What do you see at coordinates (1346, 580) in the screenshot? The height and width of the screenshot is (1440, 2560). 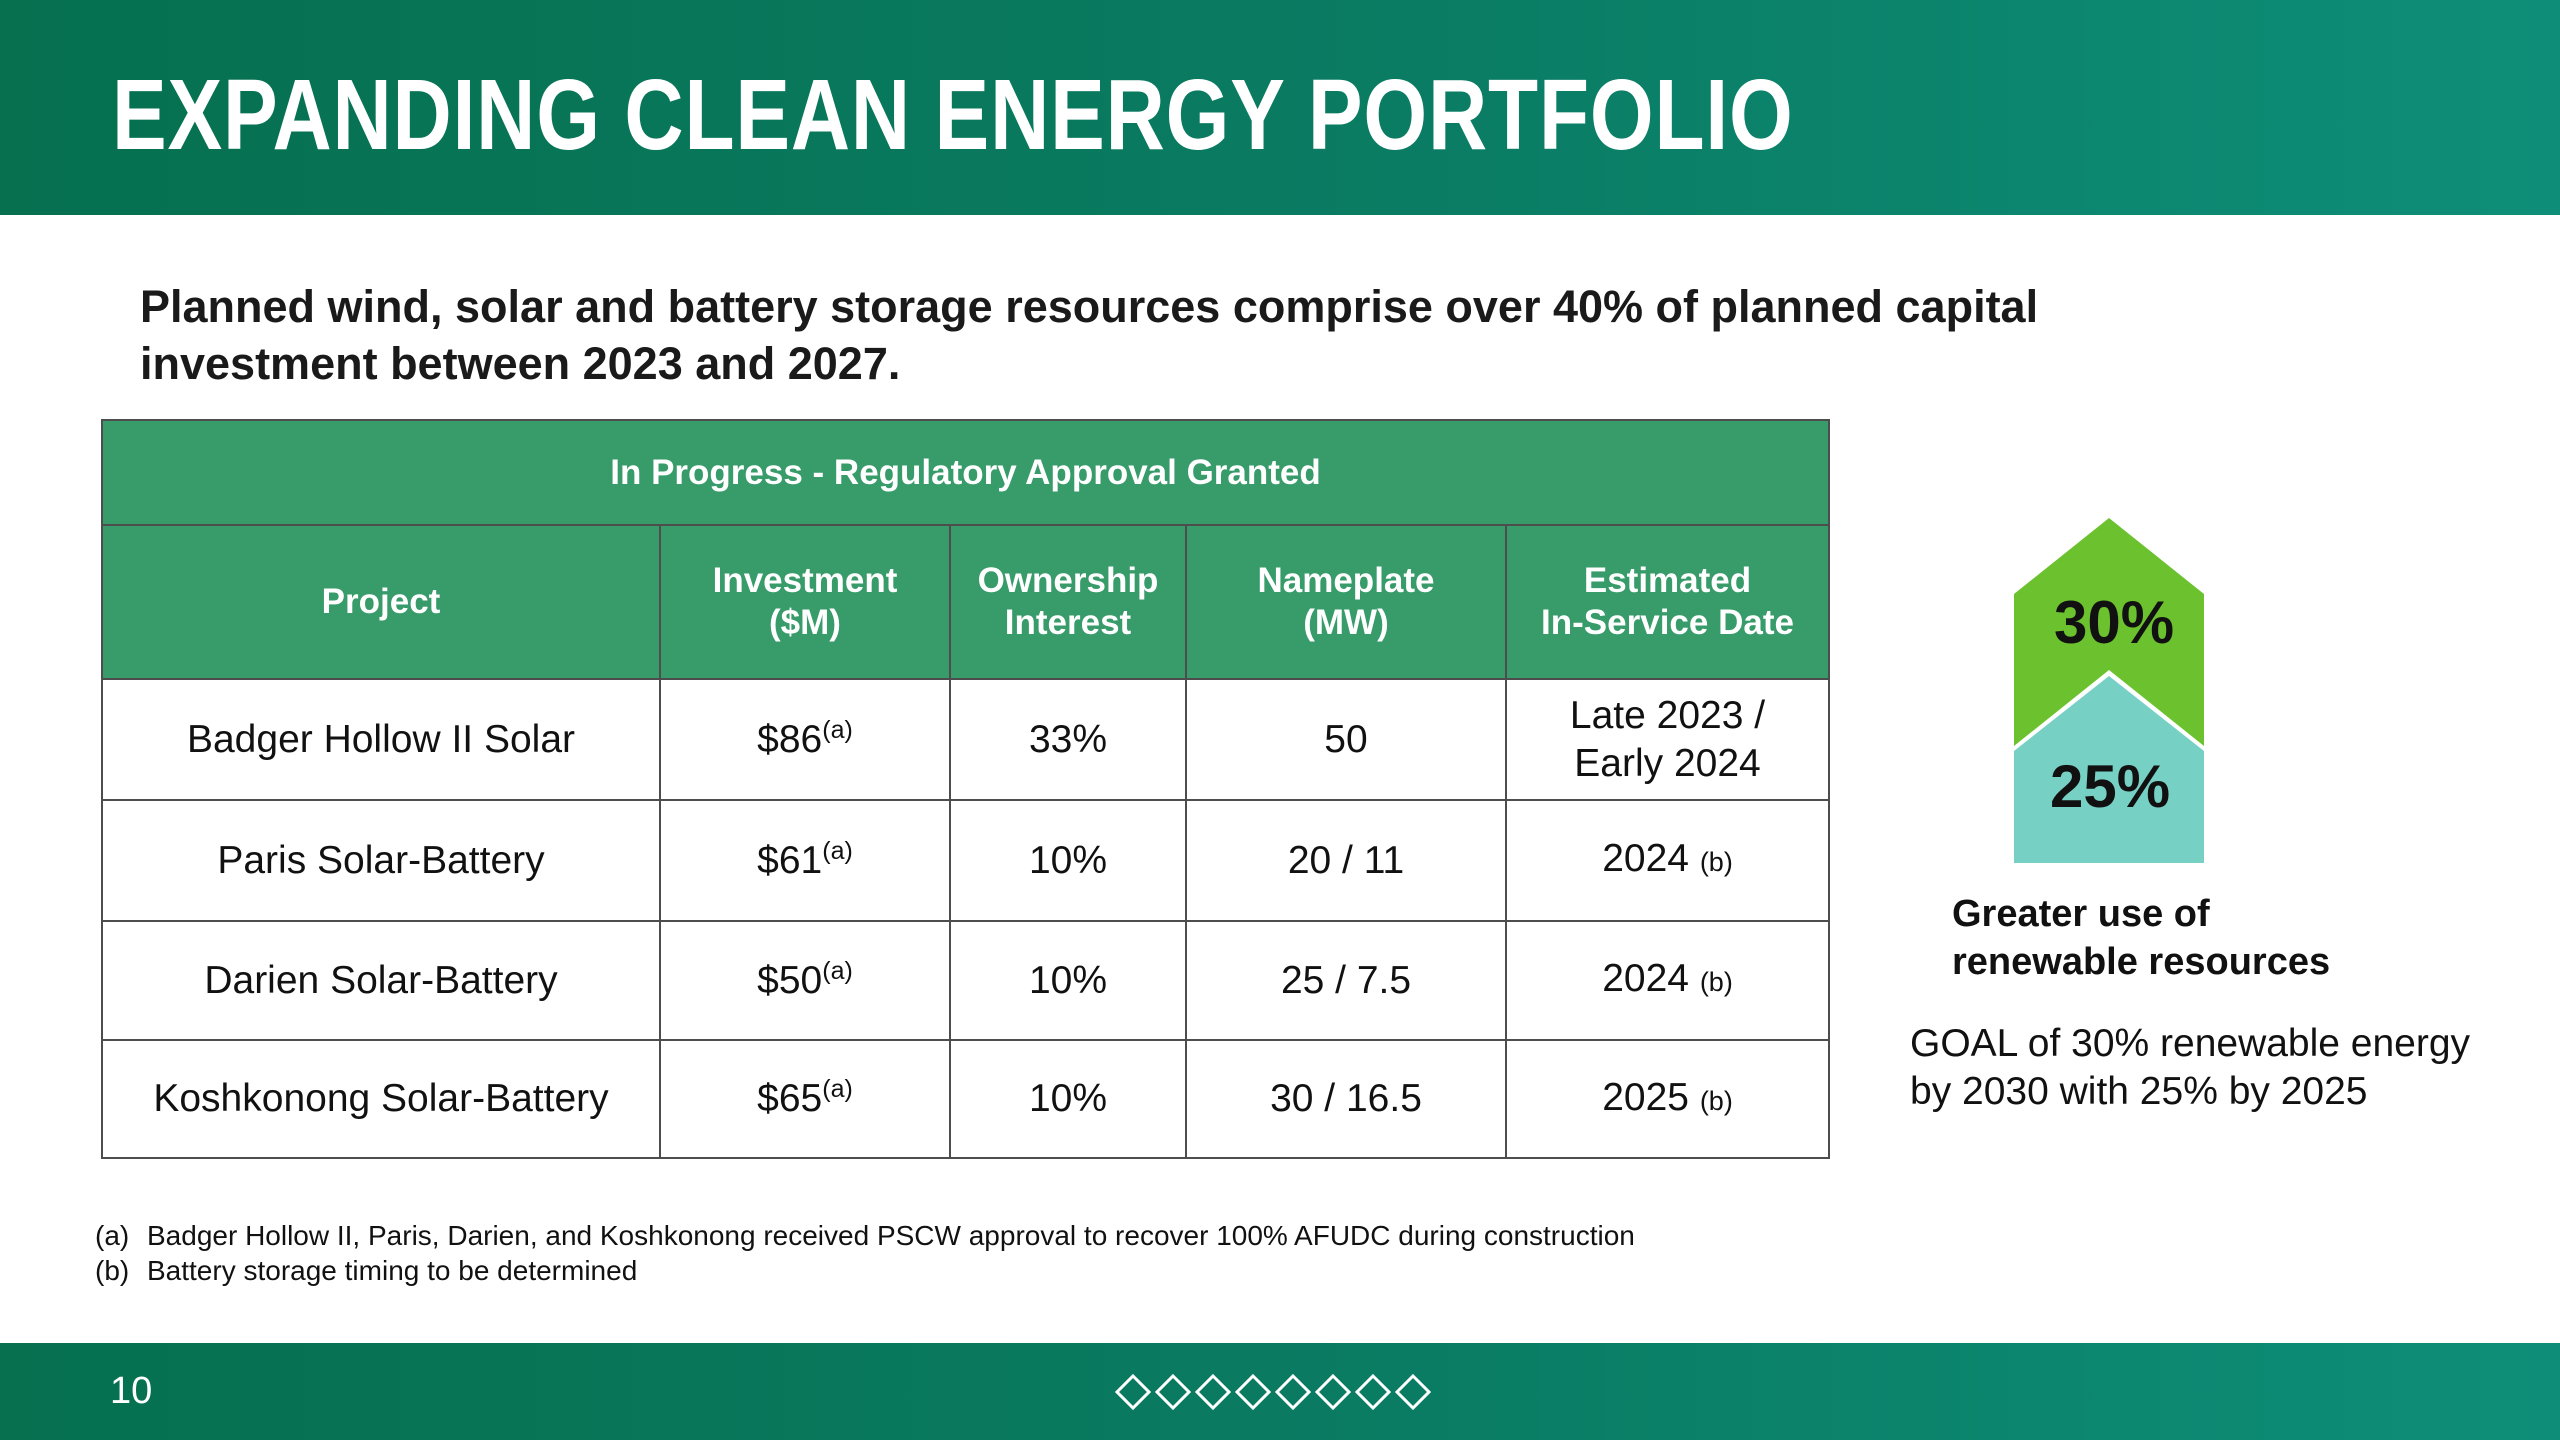 I see `column-header-nameplate-line1: Nameplate` at bounding box center [1346, 580].